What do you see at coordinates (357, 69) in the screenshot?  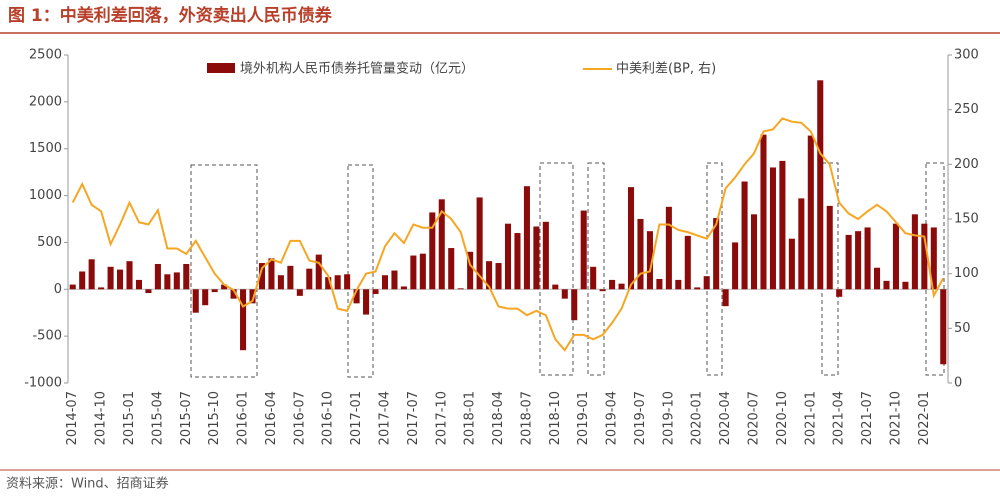 I see `legend-label: 境外机构人民币债券托管量变动（亿元）` at bounding box center [357, 69].